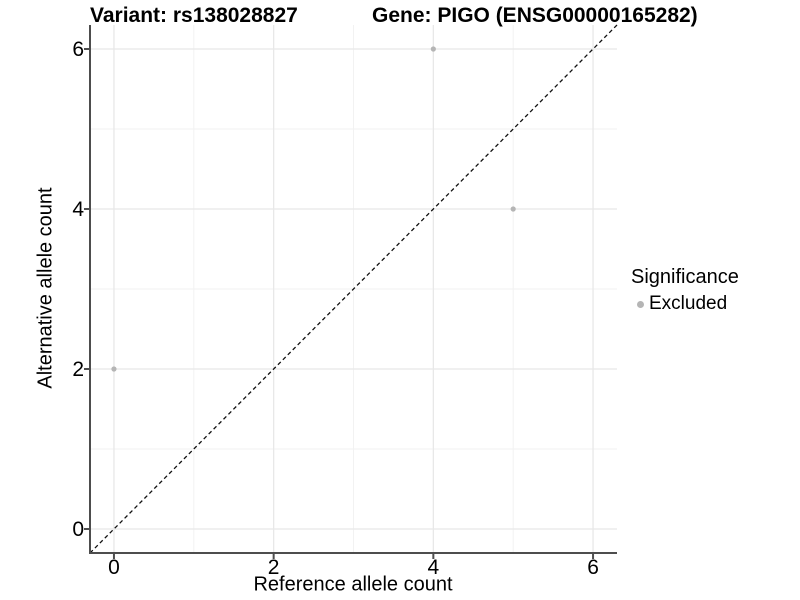 This screenshot has height=600, width=800. I want to click on legend-item-excluded: Excluded, so click(685, 304).